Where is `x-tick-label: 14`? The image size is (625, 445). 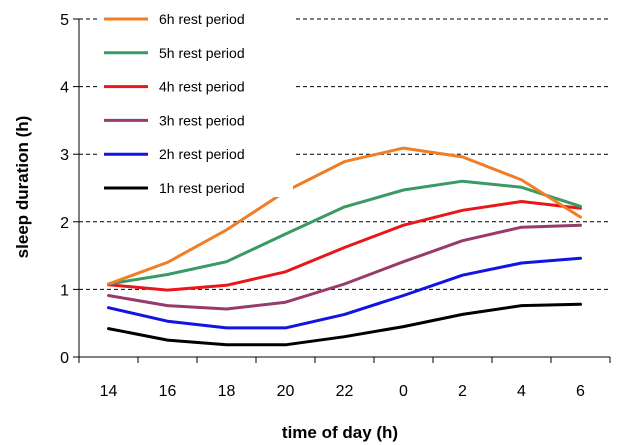 x-tick-label: 14 is located at coordinates (109, 391).